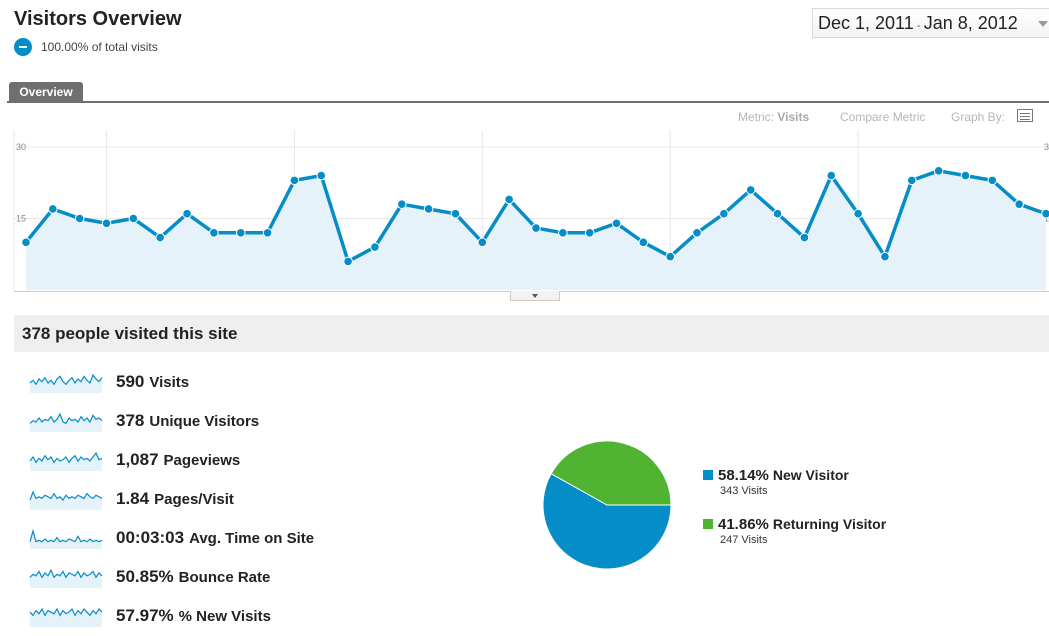 This screenshot has height=636, width=1049. I want to click on metric-prefix: Metric:, so click(756, 117).